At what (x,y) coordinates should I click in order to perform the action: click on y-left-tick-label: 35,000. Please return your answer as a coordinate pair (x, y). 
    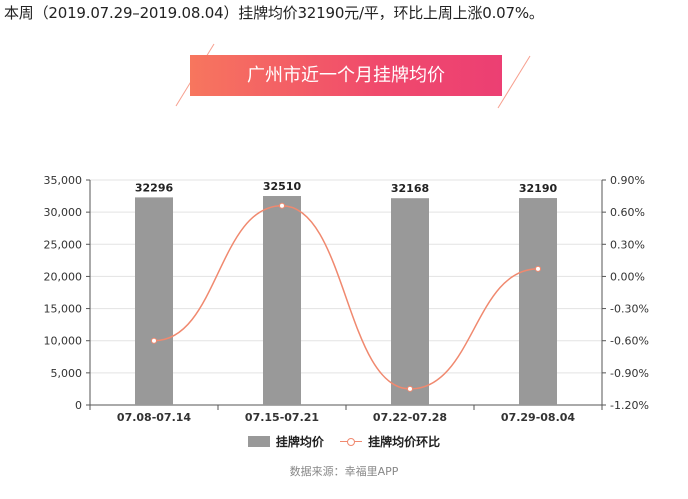
    Looking at the image, I should click on (63, 180).